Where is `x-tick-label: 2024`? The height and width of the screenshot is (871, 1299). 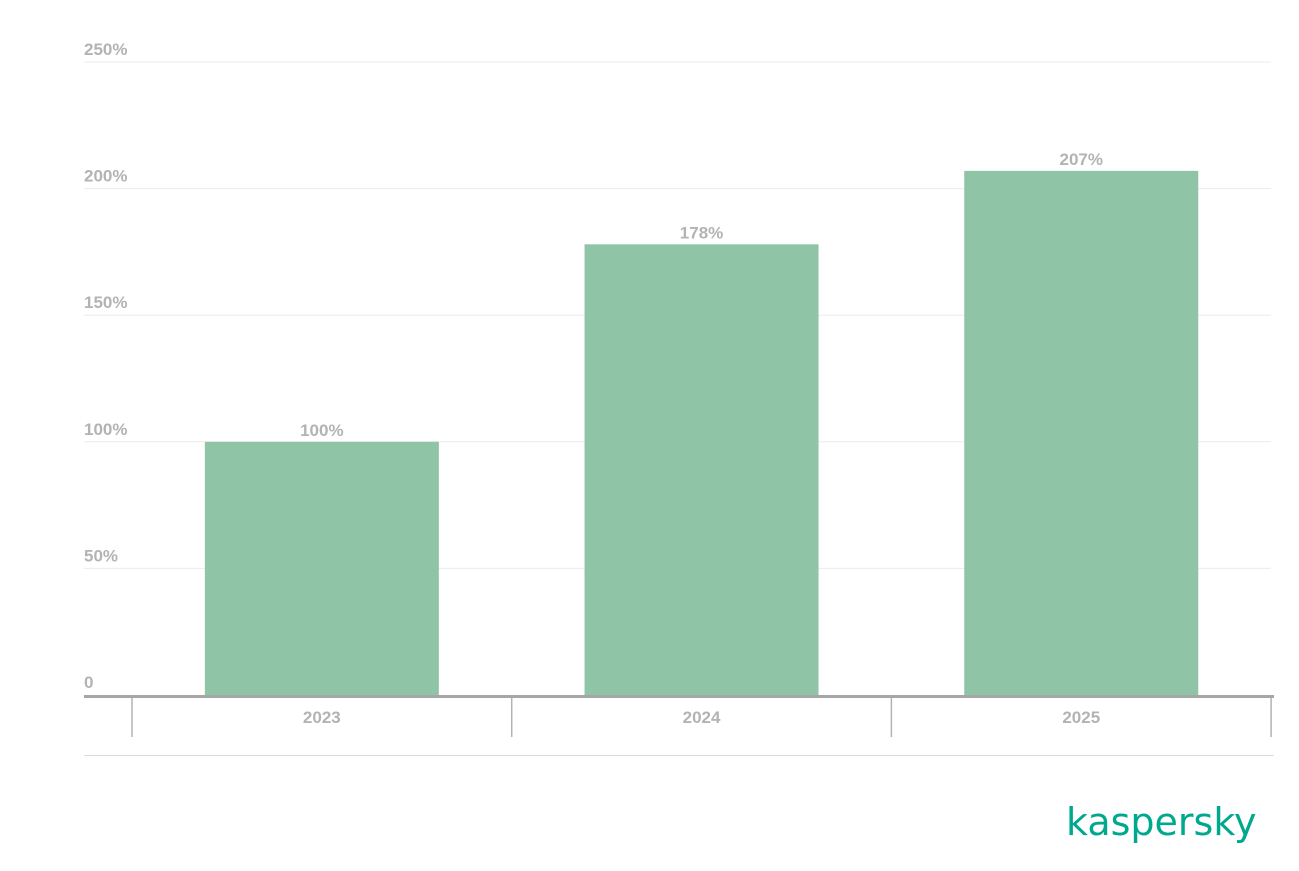
x-tick-label: 2024 is located at coordinates (702, 717).